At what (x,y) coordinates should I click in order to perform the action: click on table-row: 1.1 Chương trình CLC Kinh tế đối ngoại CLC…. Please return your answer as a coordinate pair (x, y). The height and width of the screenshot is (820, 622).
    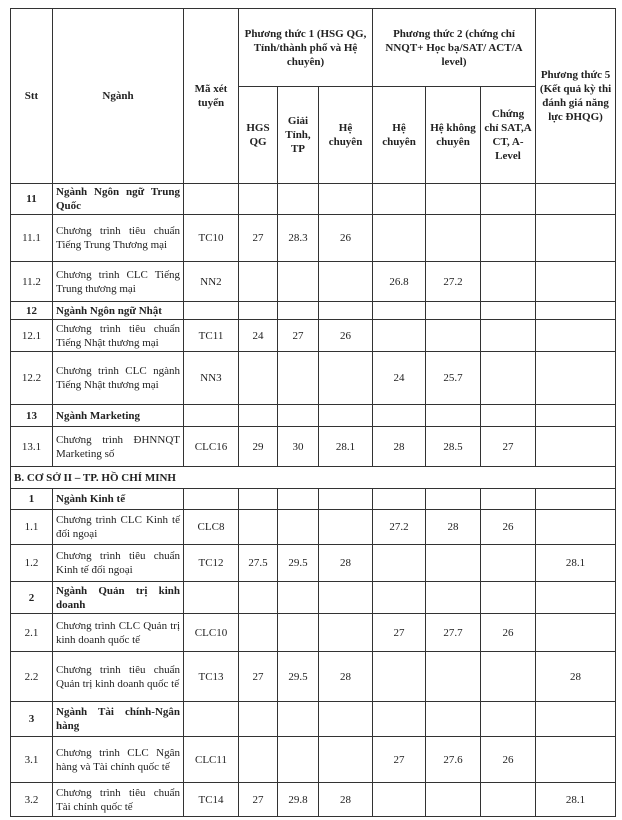
    Looking at the image, I should click on (313, 527).